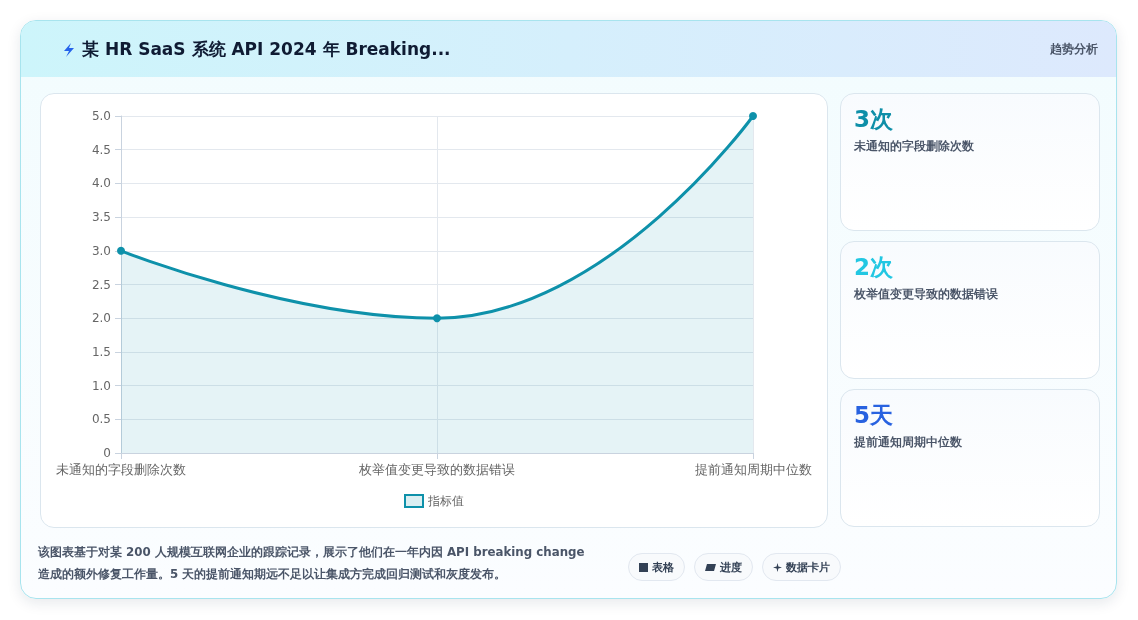 The width and height of the screenshot is (1138, 620). I want to click on y-tick-label: 1.0, so click(101, 385).